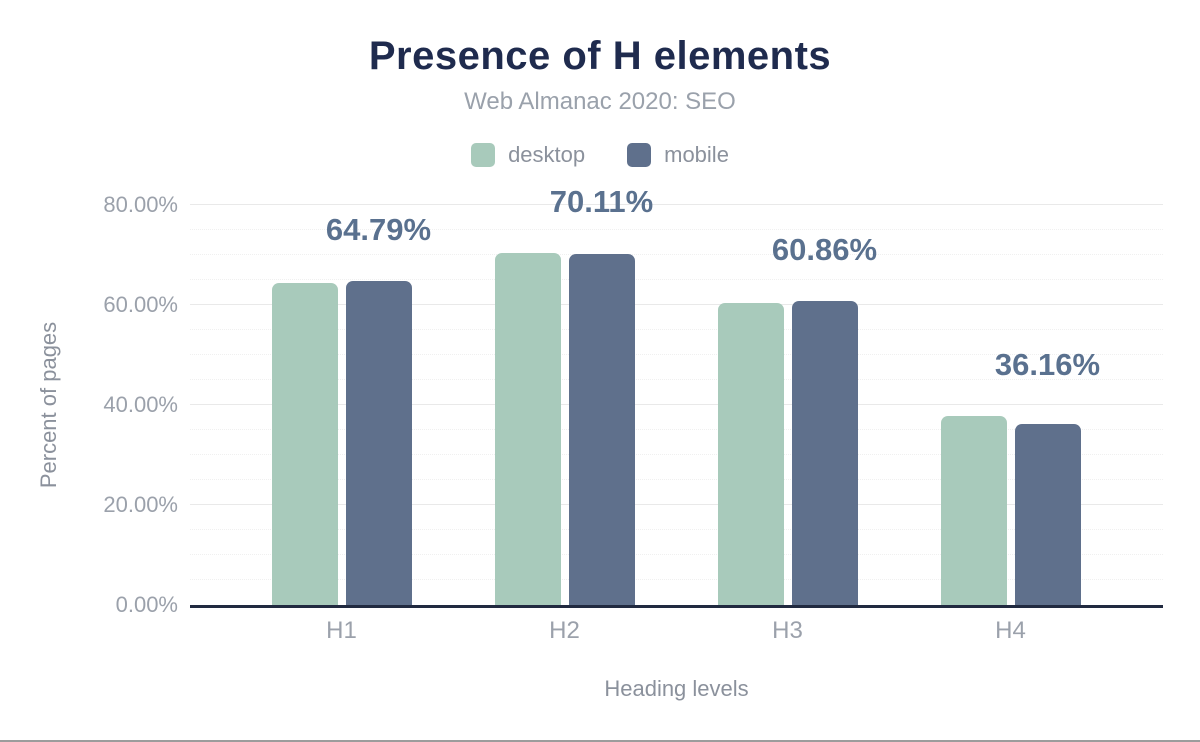  What do you see at coordinates (527, 428) in the screenshot?
I see `bar-desktop-h2` at bounding box center [527, 428].